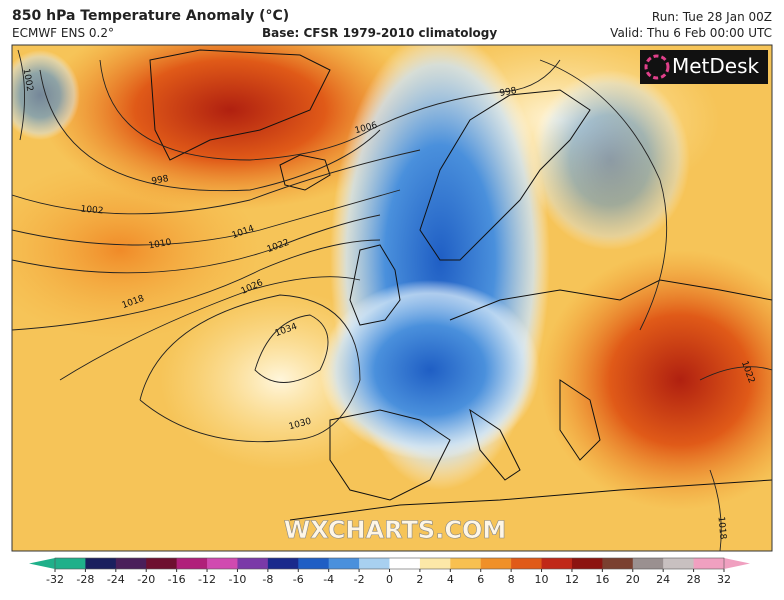 The height and width of the screenshot is (600, 784). What do you see at coordinates (207, 579) in the screenshot?
I see `colorbar-tick-label: -12` at bounding box center [207, 579].